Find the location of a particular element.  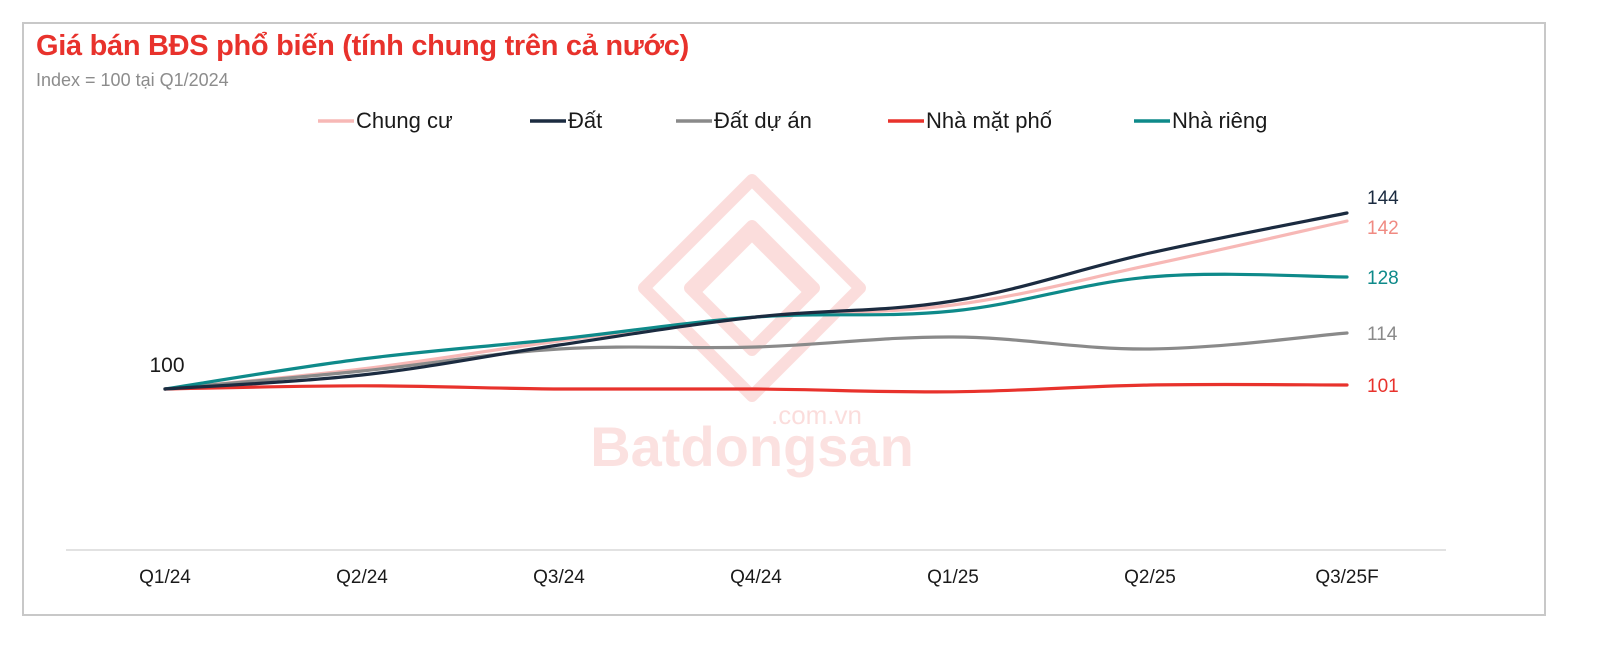

legend-label: Đất dự án is located at coordinates (763, 120).